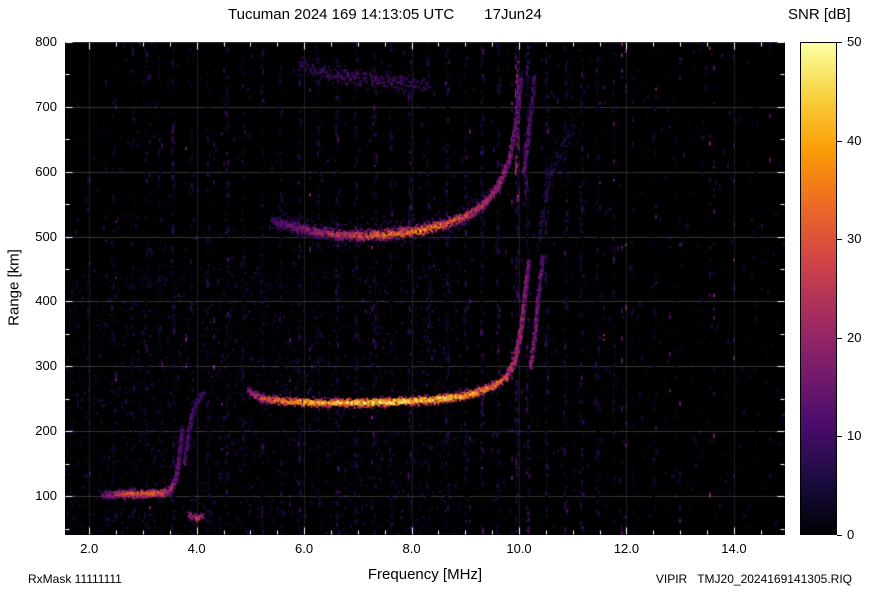 The image size is (874, 595). I want to click on y-tick-label: 300, so click(46, 366).